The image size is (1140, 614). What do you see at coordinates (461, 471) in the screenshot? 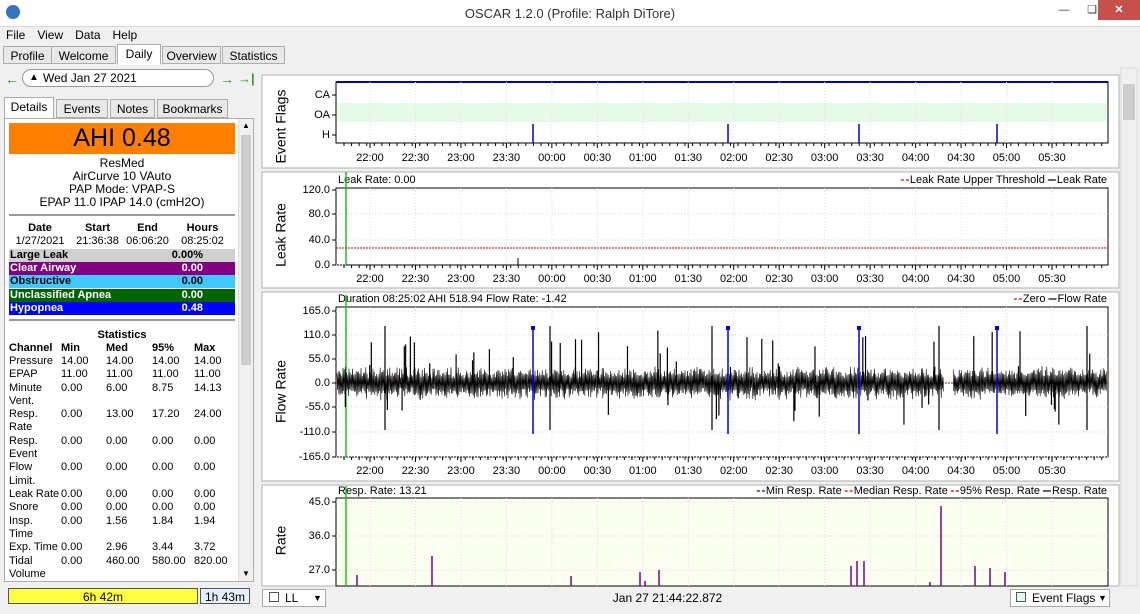
I see `x-tick-label: 23:00` at bounding box center [461, 471].